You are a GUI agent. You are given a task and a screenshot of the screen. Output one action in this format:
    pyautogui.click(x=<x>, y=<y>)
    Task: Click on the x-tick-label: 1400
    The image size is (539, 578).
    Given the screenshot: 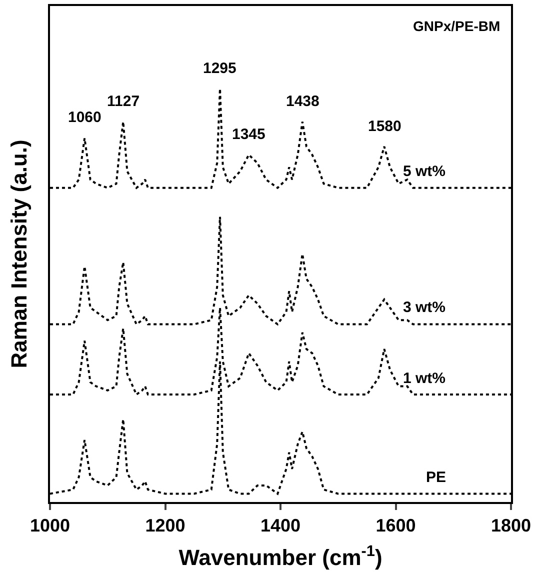 What is the action you would take?
    pyautogui.click(x=280, y=526)
    